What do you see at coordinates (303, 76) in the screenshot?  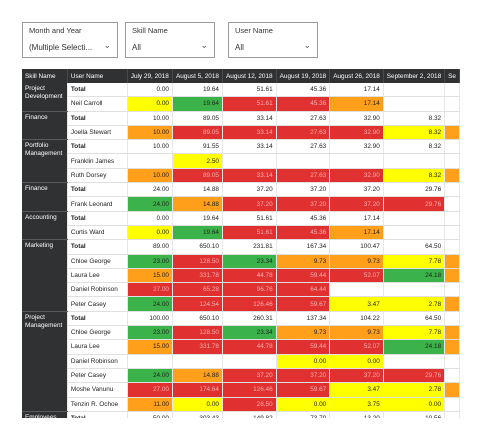 I see `column-header: August 19, 2018` at bounding box center [303, 76].